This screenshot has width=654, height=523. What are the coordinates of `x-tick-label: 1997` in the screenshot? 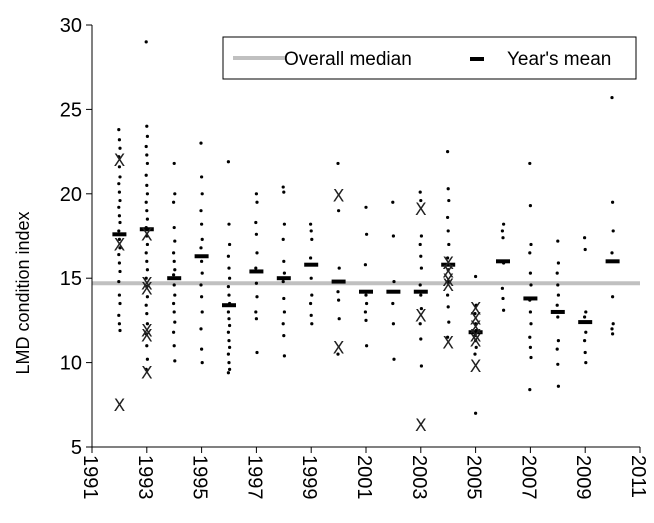 It's located at (254, 477).